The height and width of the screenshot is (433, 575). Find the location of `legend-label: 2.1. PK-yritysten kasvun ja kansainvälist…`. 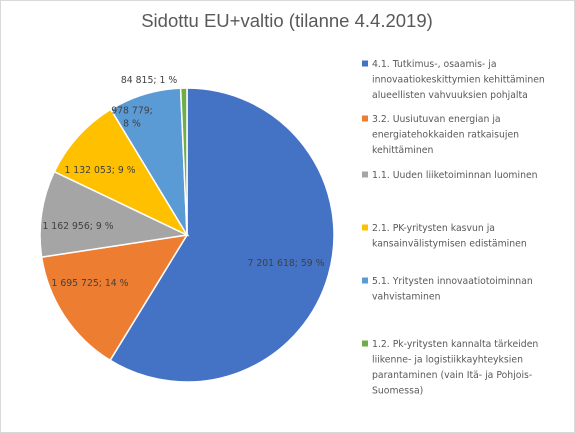

legend-label: 2.1. PK-yritysten kasvun ja kansainvälist… is located at coordinates (449, 236).